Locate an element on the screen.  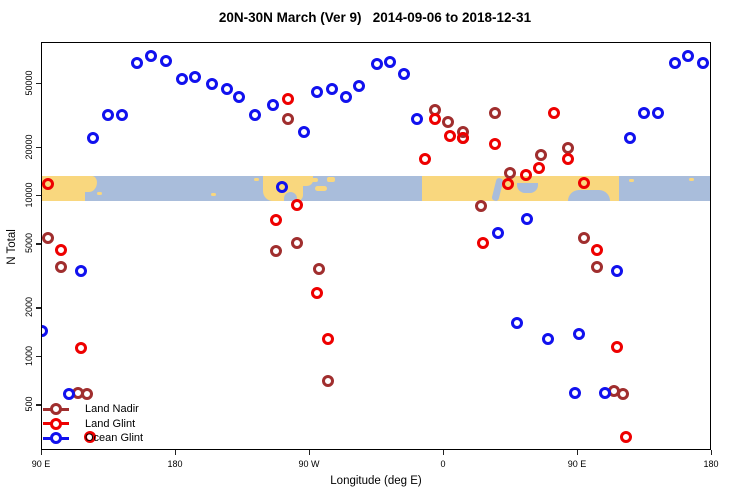
y-tick-label: 20000 is located at coordinates (29, 147).